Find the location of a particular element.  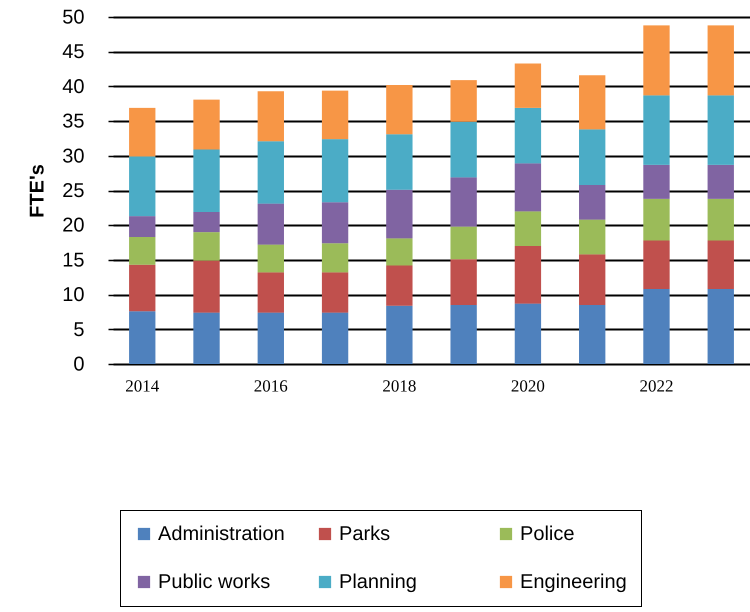

legend-label: Parks is located at coordinates (364, 534).